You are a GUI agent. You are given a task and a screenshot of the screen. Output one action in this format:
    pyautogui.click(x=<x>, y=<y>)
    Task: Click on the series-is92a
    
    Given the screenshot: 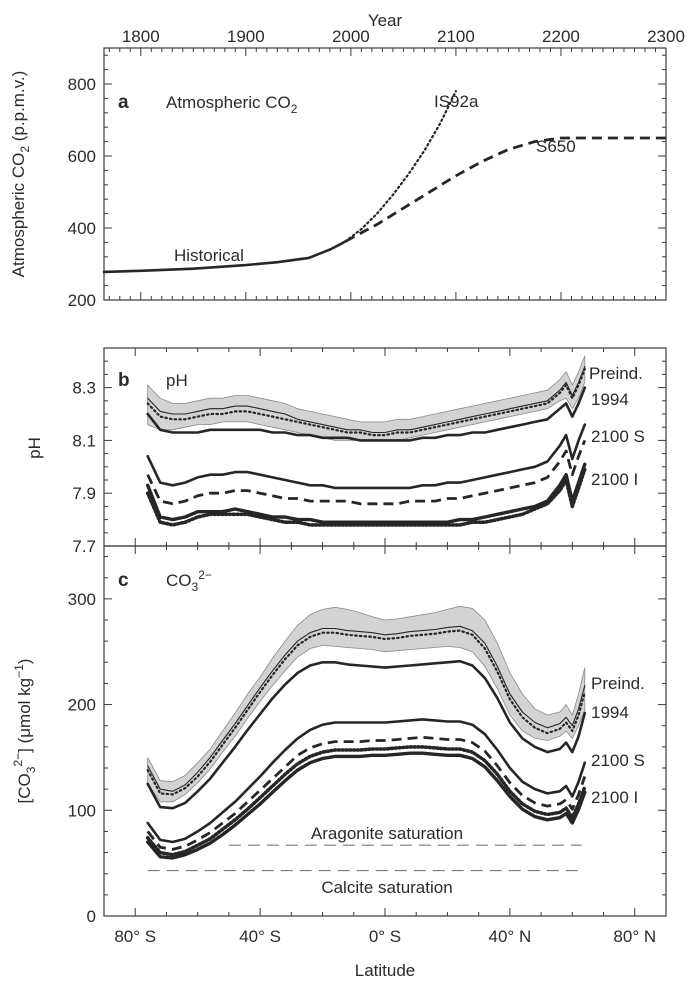 What is the action you would take?
    pyautogui.click(x=400, y=166)
    